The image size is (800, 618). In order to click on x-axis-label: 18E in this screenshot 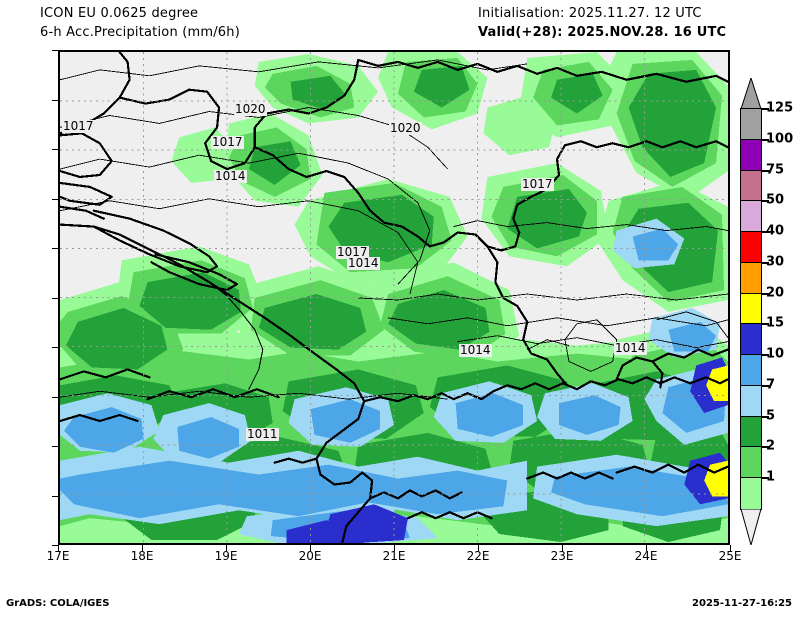, I will do `click(142, 556)`.